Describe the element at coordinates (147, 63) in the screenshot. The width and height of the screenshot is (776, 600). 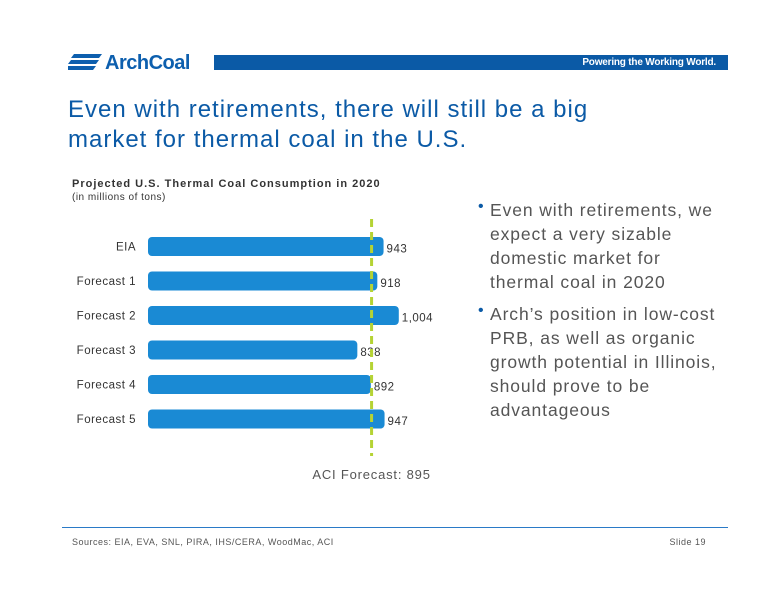
I see `brand-name: ArchCoal` at that location.